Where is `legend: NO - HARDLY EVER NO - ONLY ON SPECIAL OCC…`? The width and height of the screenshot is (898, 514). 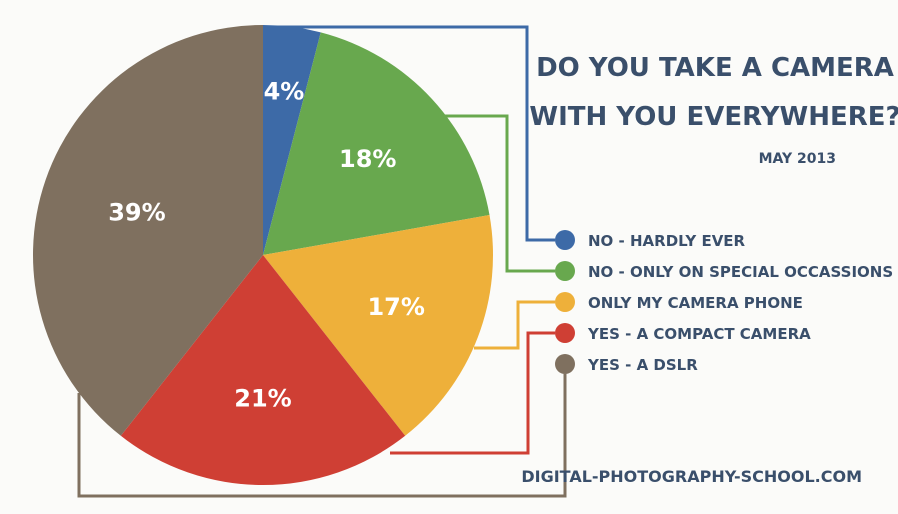
legend: NO - HARDLY EVER NO - ONLY ON SPECIAL OCC… is located at coordinates (724, 302).